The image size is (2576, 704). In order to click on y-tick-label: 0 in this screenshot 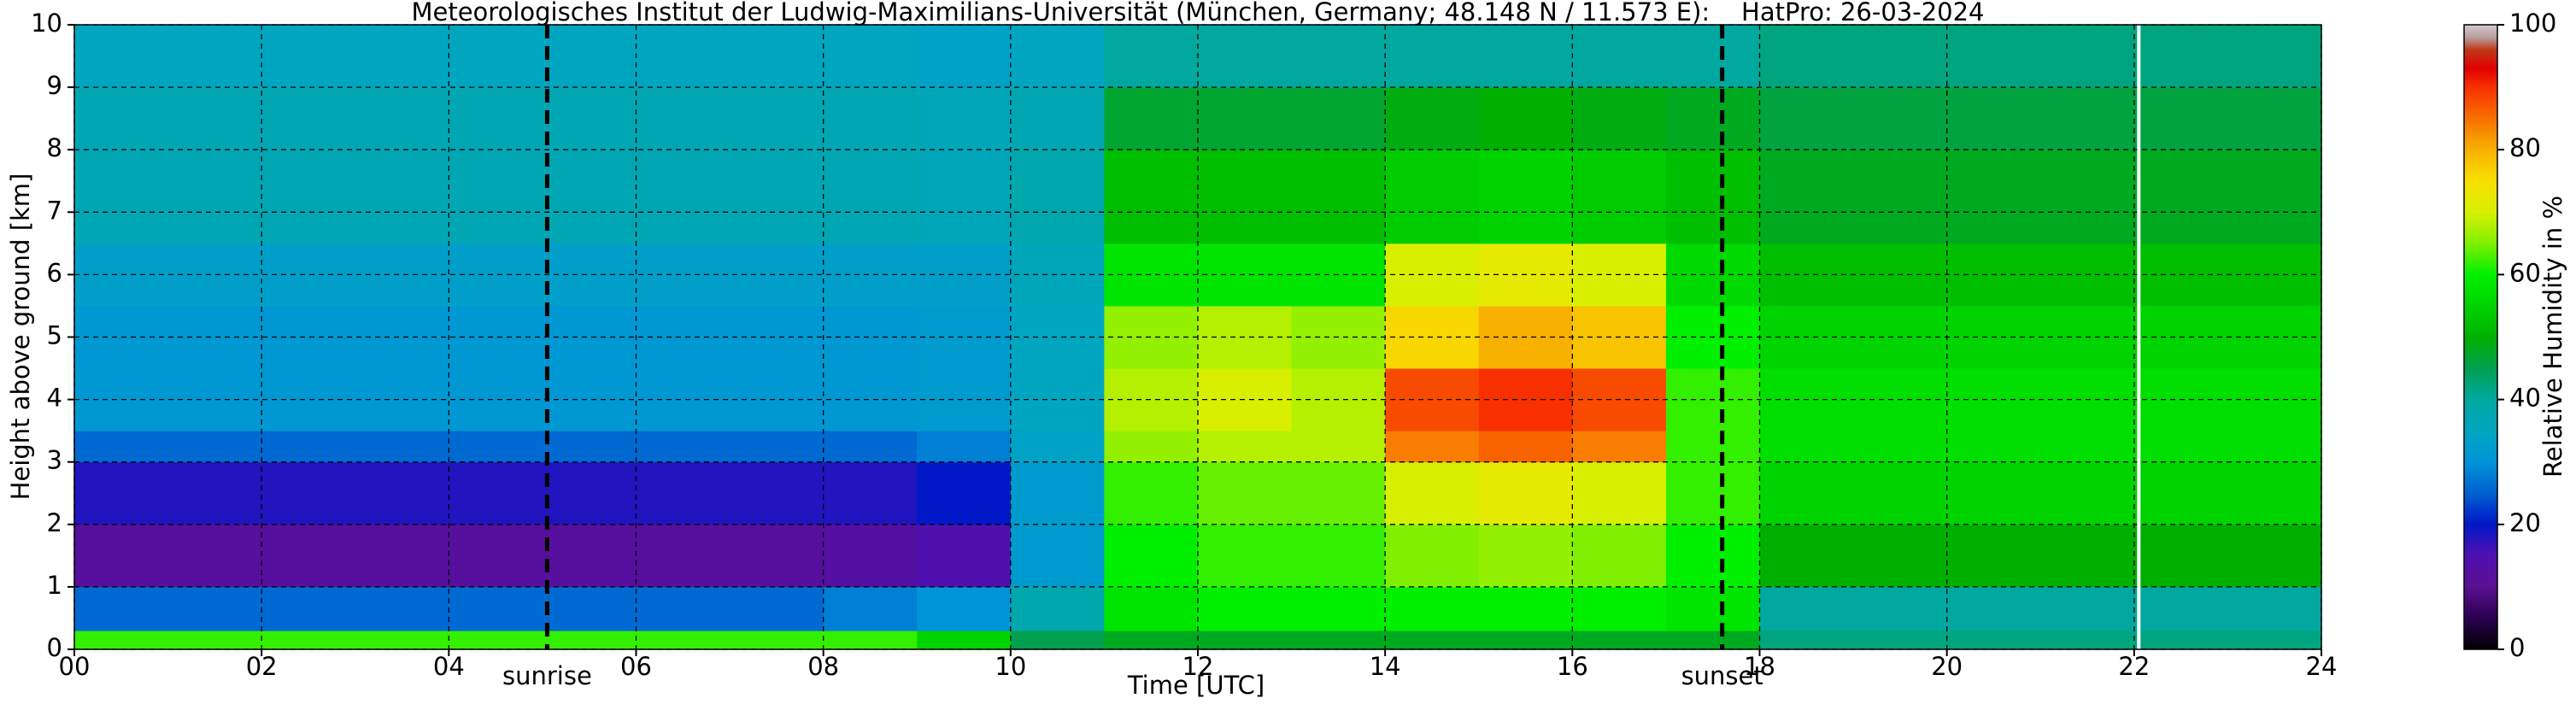, I will do `click(54, 647)`.